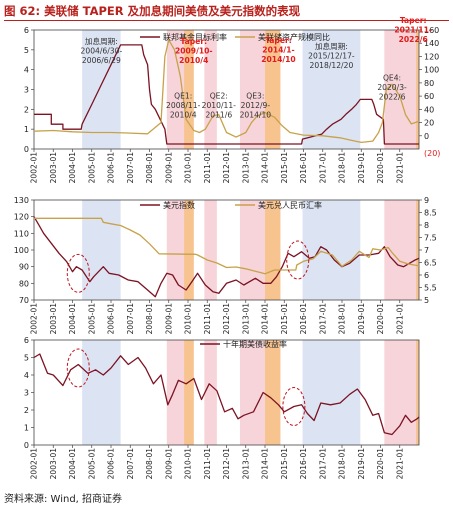 This screenshot has width=453, height=509. Describe the element at coordinates (219, 95) in the screenshot. I see `annotation-text: QE2:` at that location.